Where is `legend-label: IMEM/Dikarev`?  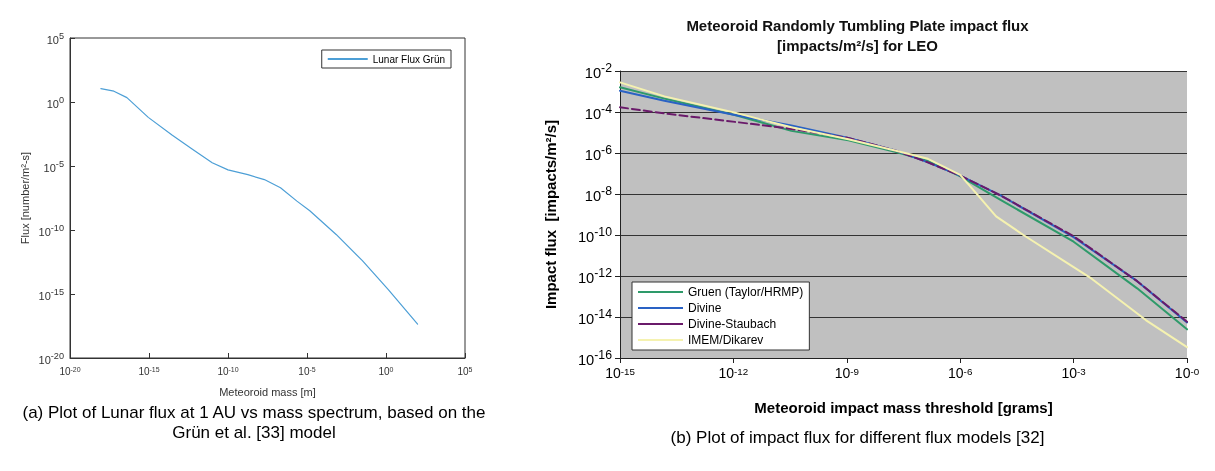 legend-label: IMEM/Dikarev is located at coordinates (726, 340).